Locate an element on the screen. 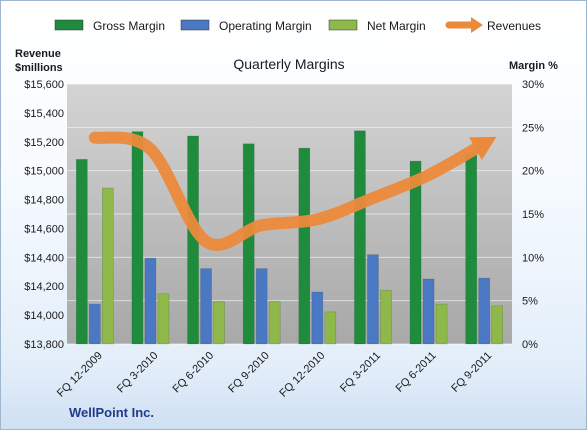  left-tick-label: $15,000 is located at coordinates (44, 172).